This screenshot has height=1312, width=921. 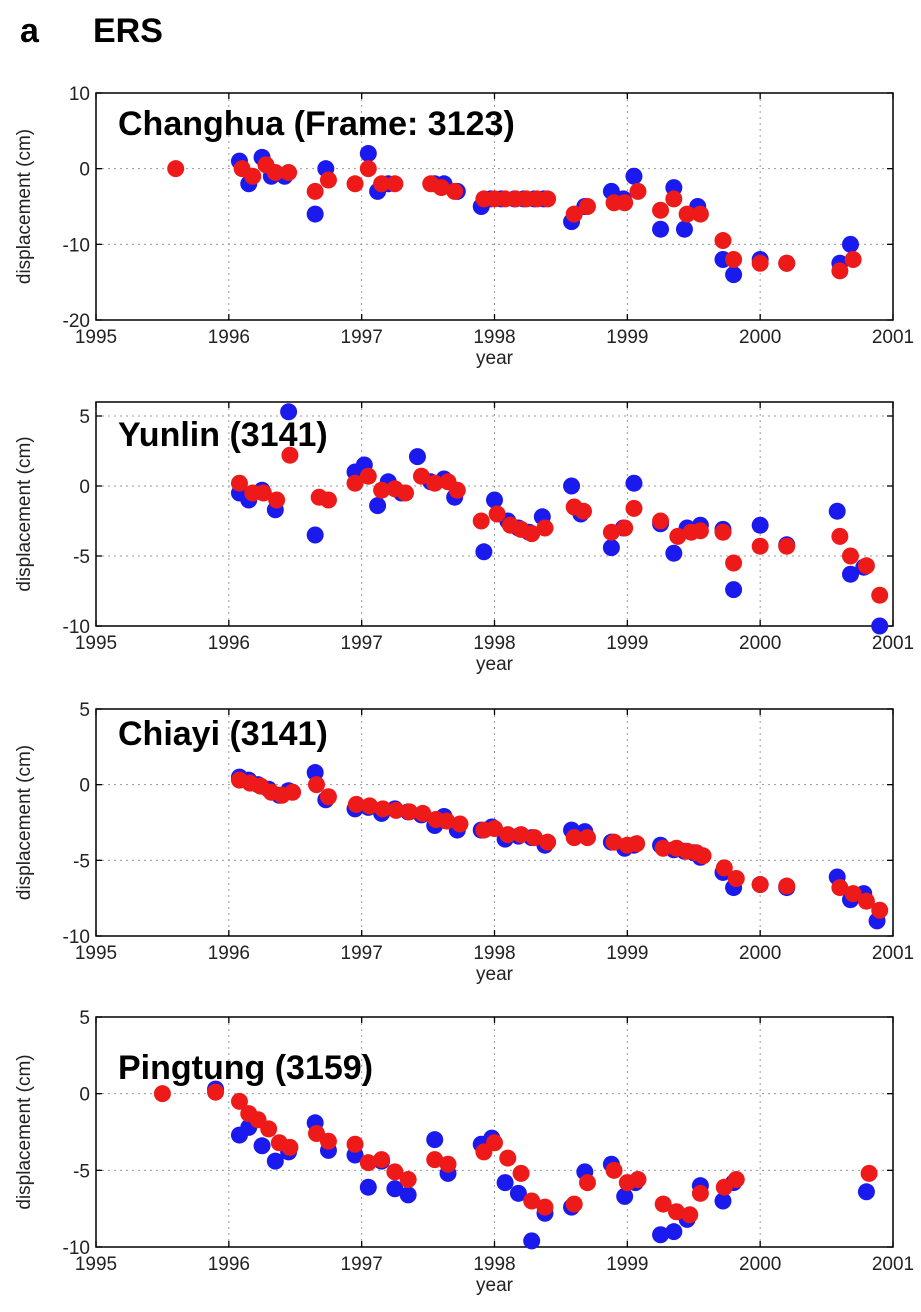 I want to click on series-red, so click(x=559, y=845).